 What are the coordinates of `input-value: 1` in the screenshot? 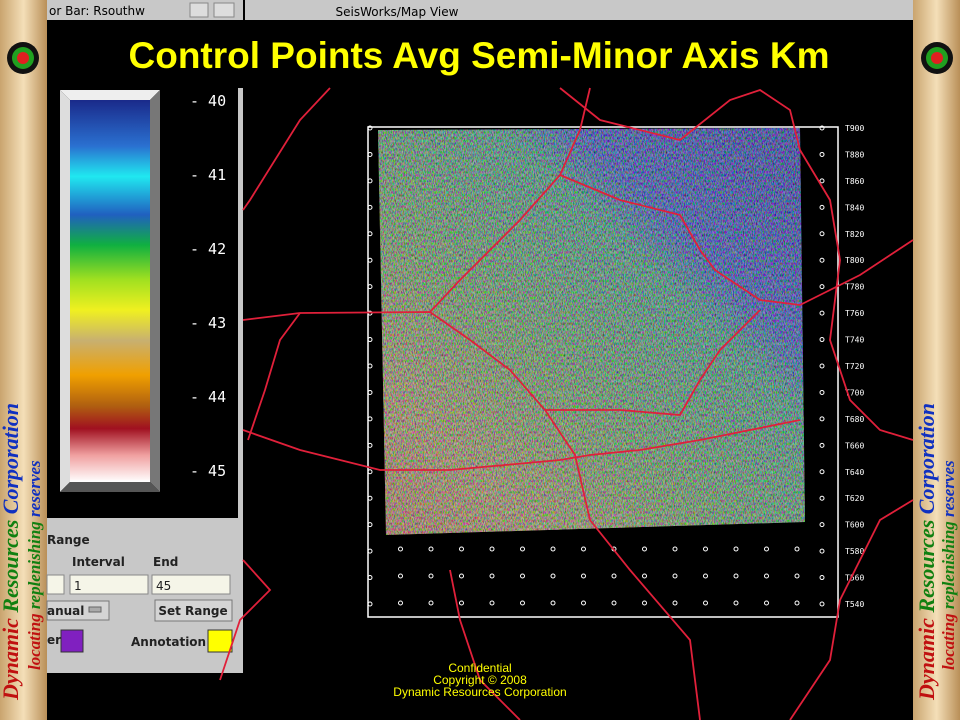 It's located at (78, 586).